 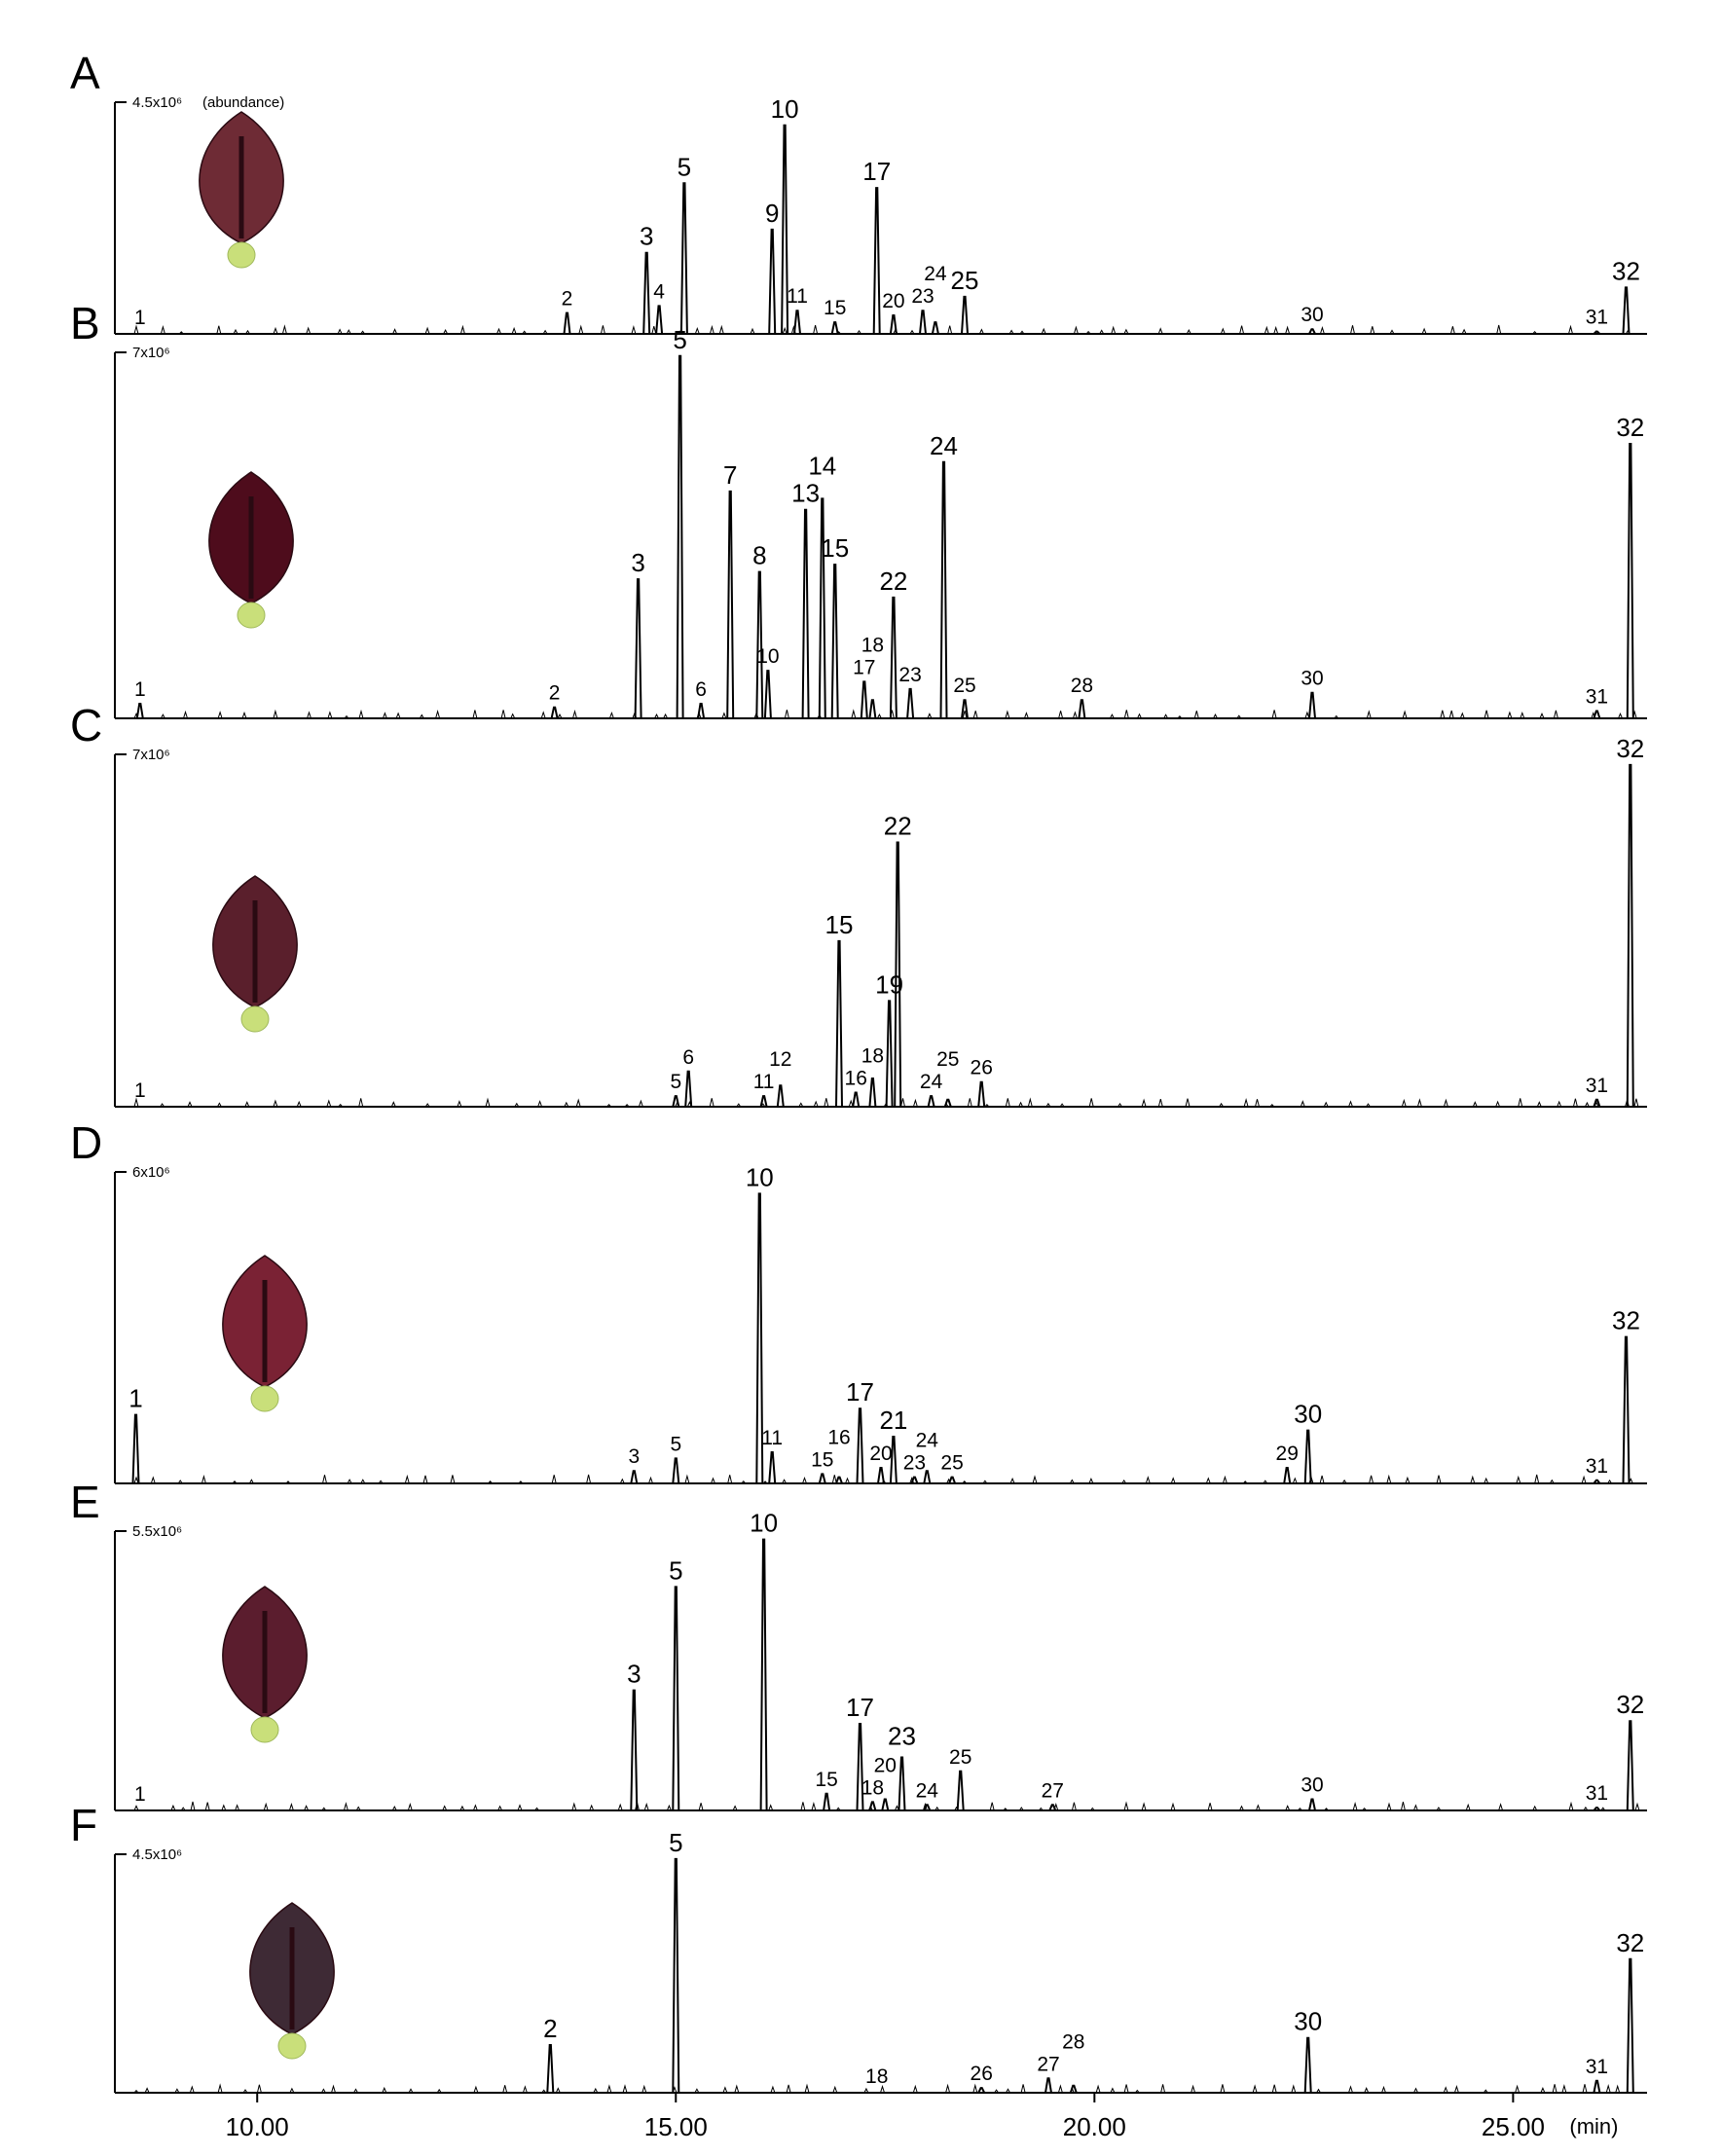 I want to click on panel-letter: D, so click(x=86, y=1142).